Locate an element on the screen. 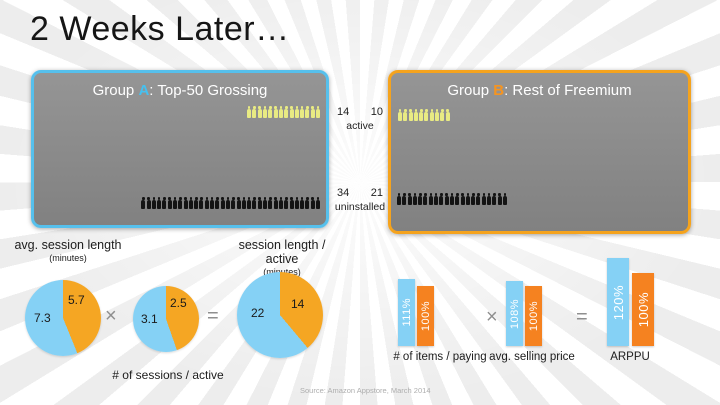 This screenshot has width=720, height=405. group-b-active-count: 10 is located at coordinates (376, 112).